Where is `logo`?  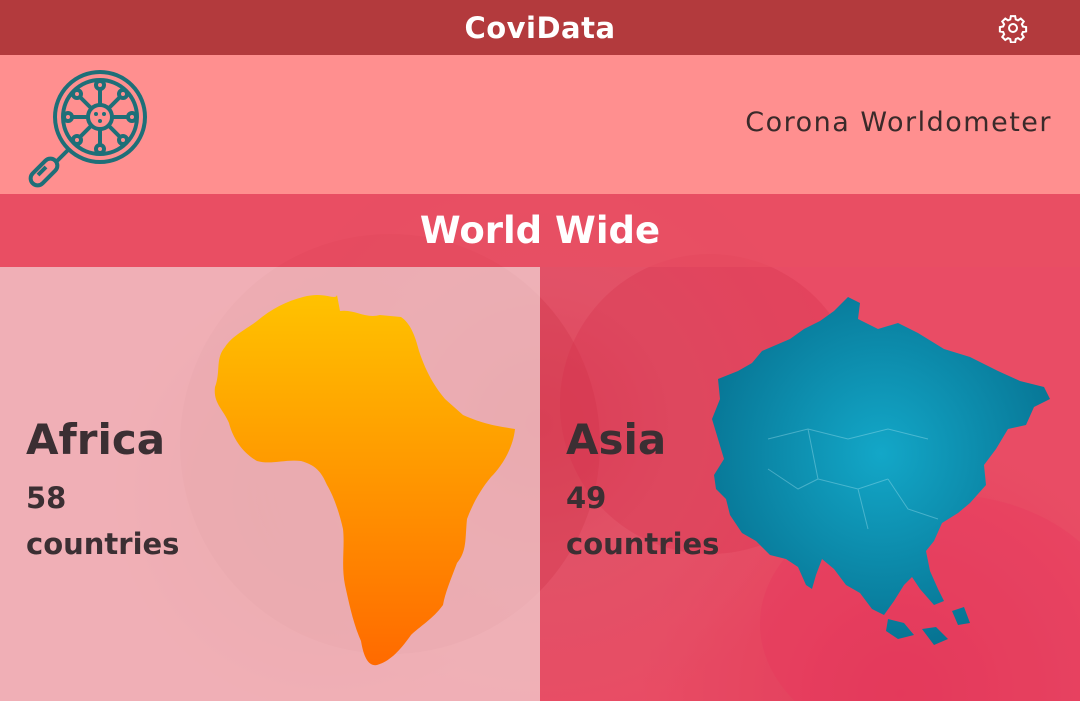 logo is located at coordinates (91, 132).